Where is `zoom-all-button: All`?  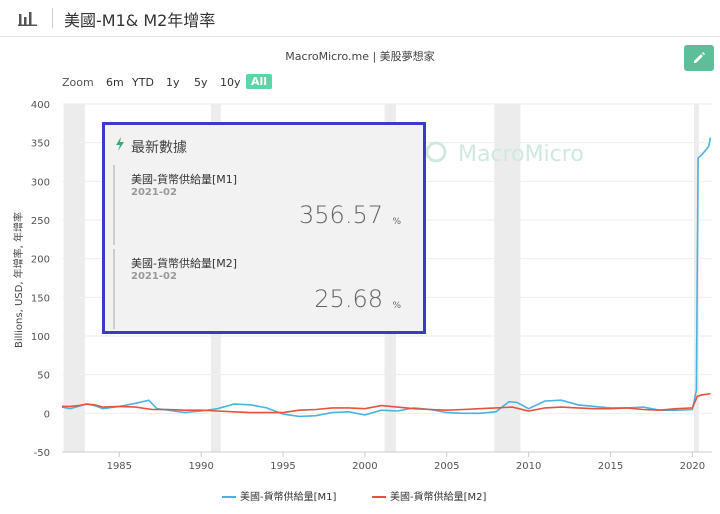
zoom-all-button: All is located at coordinates (259, 81).